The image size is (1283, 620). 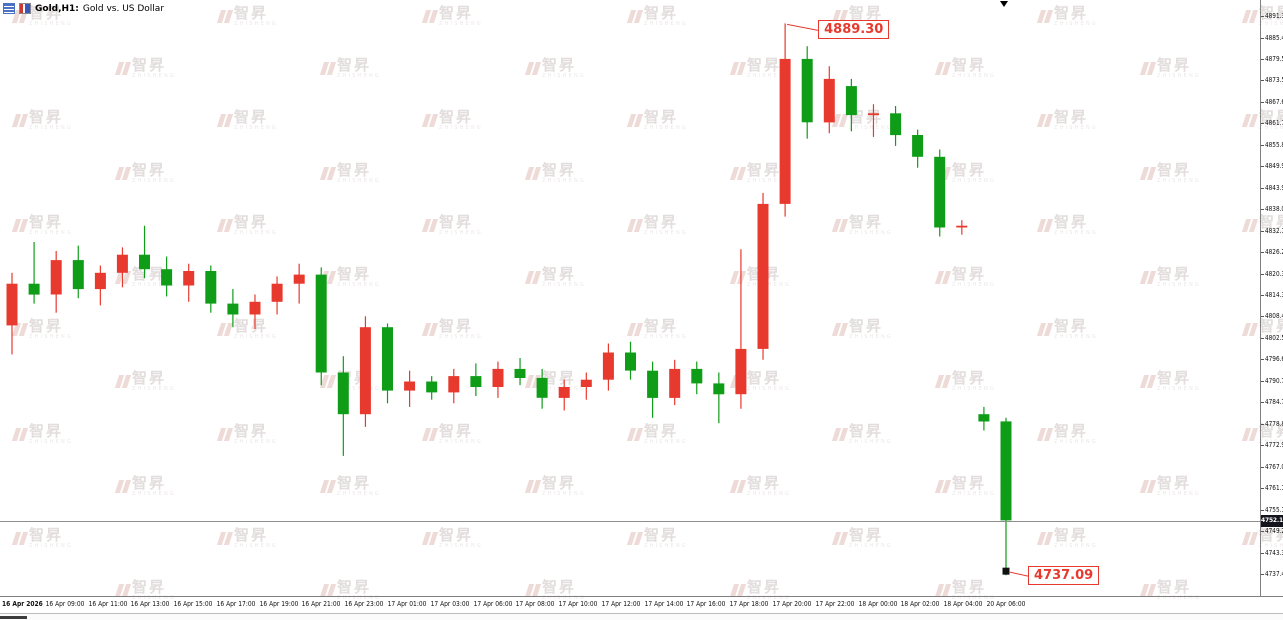 What do you see at coordinates (65, 604) in the screenshot?
I see `time-axis-label: 16 Apr 09:00` at bounding box center [65, 604].